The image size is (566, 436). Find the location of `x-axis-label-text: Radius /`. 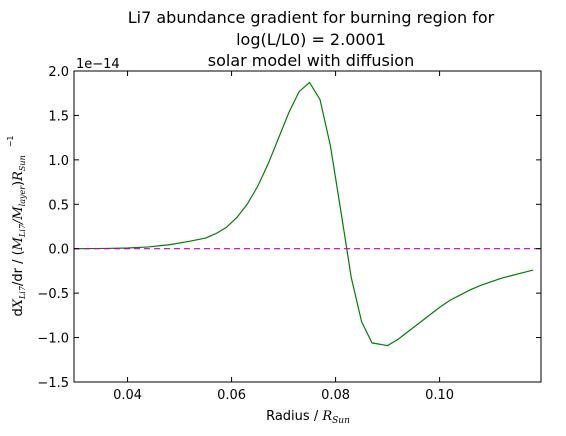

x-axis-label-text: Radius / is located at coordinates (294, 416).